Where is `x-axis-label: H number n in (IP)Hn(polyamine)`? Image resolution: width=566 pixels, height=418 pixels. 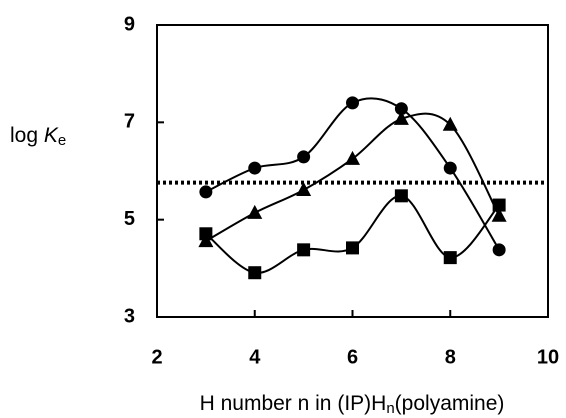
x-axis-label: H number n in (IP)Hn(polyamine) is located at coordinates (352, 404).